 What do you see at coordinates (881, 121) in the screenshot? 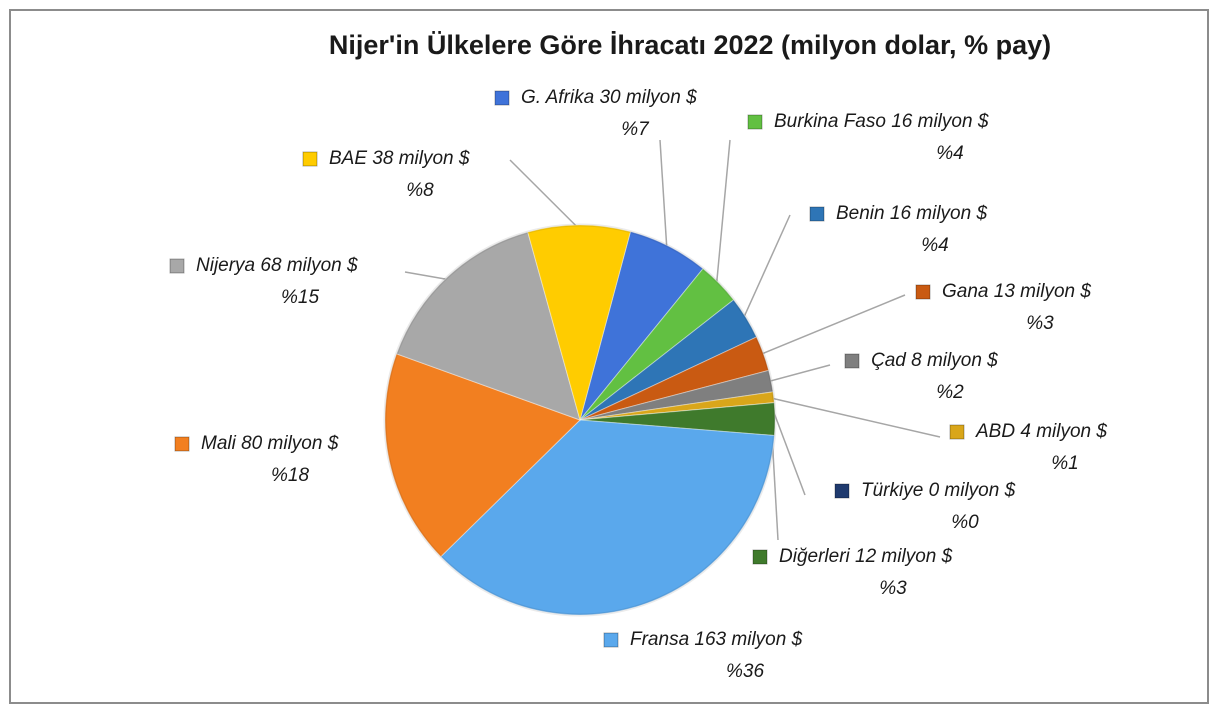
I see `slice-label: Burkina Faso 16 milyon $` at bounding box center [881, 121].